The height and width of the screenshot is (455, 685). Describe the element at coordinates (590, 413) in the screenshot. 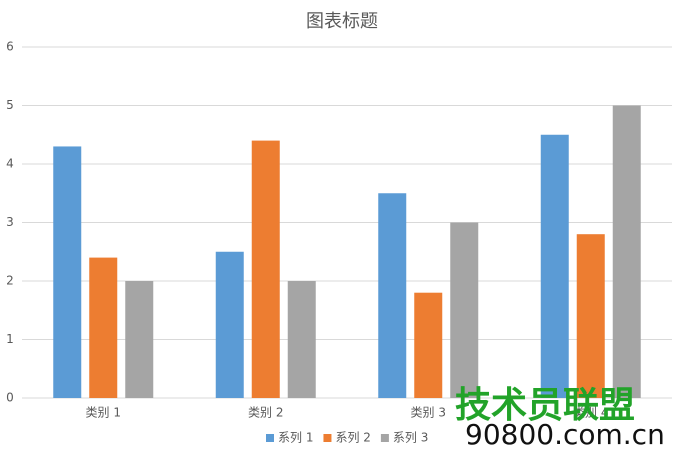

I see `x-tick-label: 类别 4` at that location.